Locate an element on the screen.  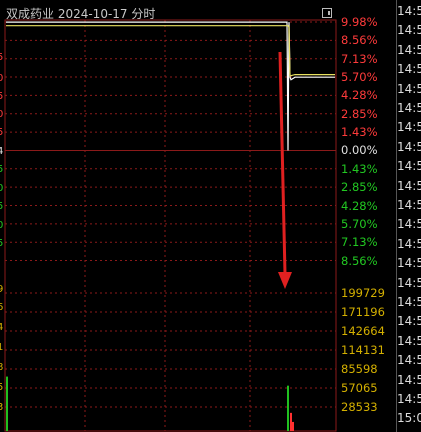
left-axis-fragment: 6 is located at coordinates (2, 307).